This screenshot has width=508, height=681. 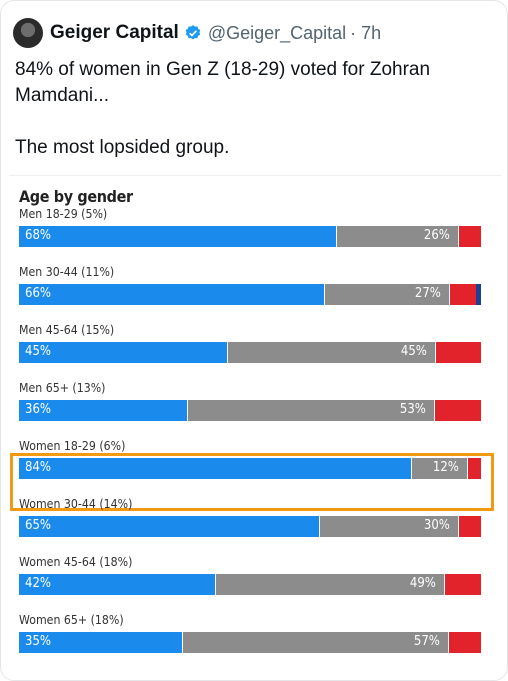 What do you see at coordinates (193, 32) in the screenshot?
I see `verified-badge-icon` at bounding box center [193, 32].